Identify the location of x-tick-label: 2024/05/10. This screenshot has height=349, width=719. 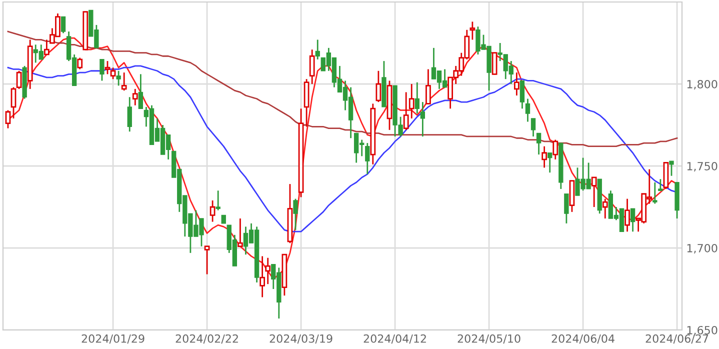
(489, 339).